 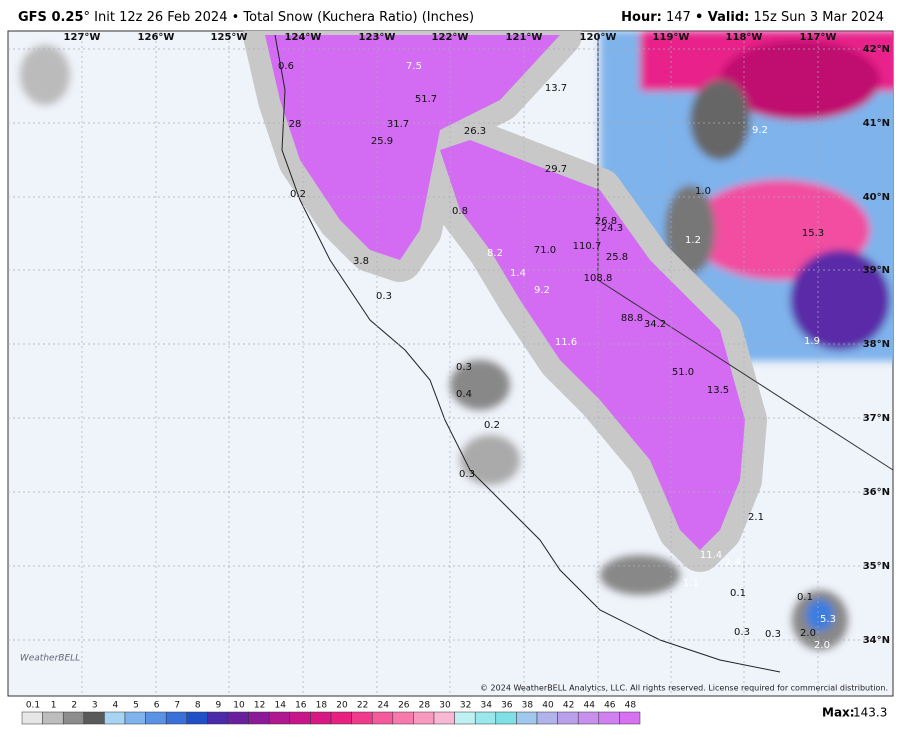 I want to click on max-value: 143.3, so click(x=870, y=713).